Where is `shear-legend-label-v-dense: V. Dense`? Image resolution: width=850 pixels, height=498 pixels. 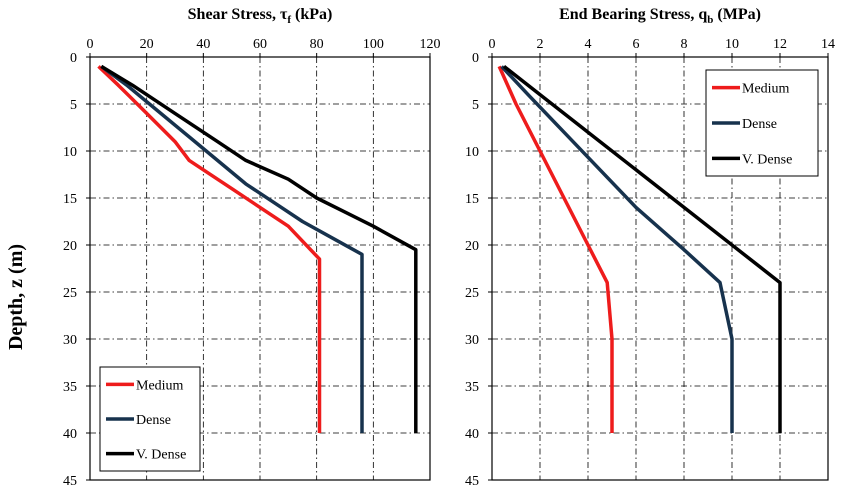
shear-legend-label-v-dense: V. Dense is located at coordinates (161, 455).